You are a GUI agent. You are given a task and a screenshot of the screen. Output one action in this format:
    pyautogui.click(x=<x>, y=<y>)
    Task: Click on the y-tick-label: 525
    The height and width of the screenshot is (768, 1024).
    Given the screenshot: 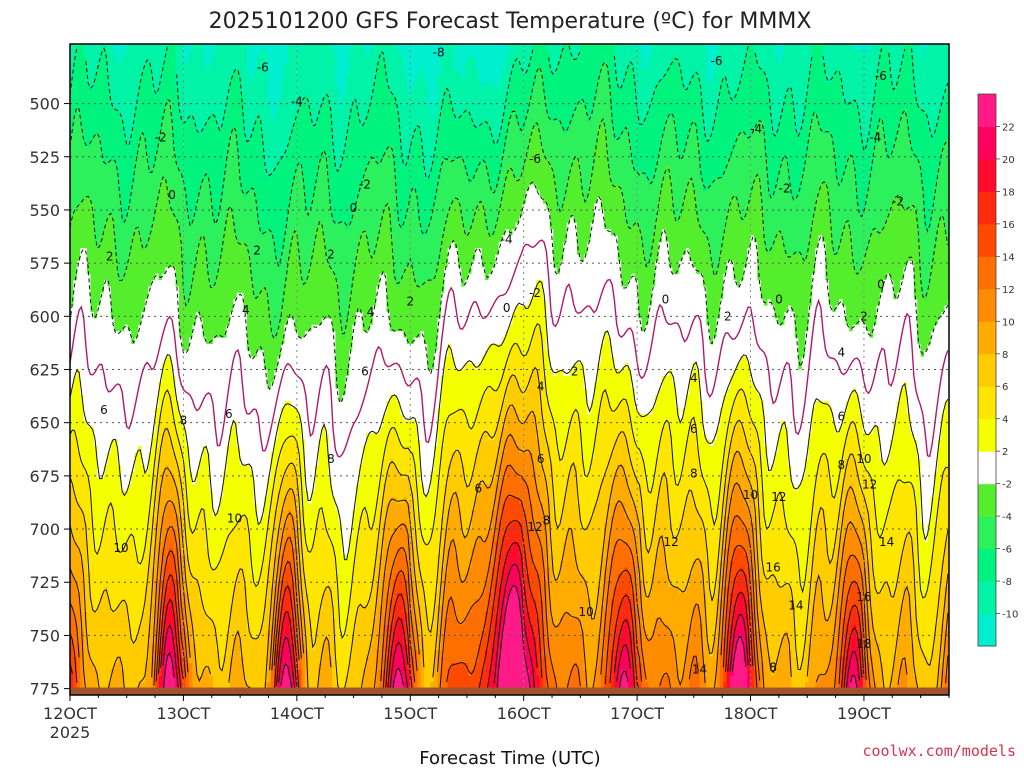 What is the action you would take?
    pyautogui.click(x=44, y=157)
    